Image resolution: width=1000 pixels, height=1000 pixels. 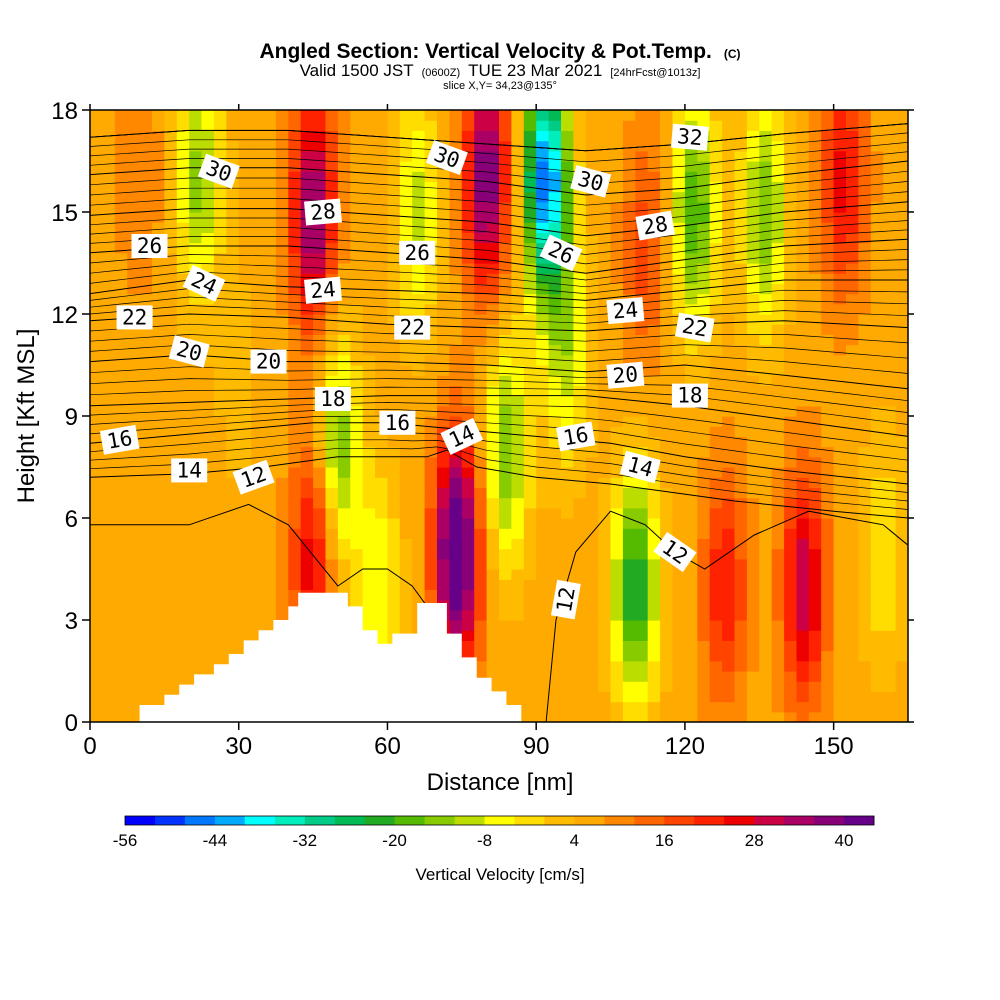 I want to click on contour-label-text: 22, so click(x=134, y=317).